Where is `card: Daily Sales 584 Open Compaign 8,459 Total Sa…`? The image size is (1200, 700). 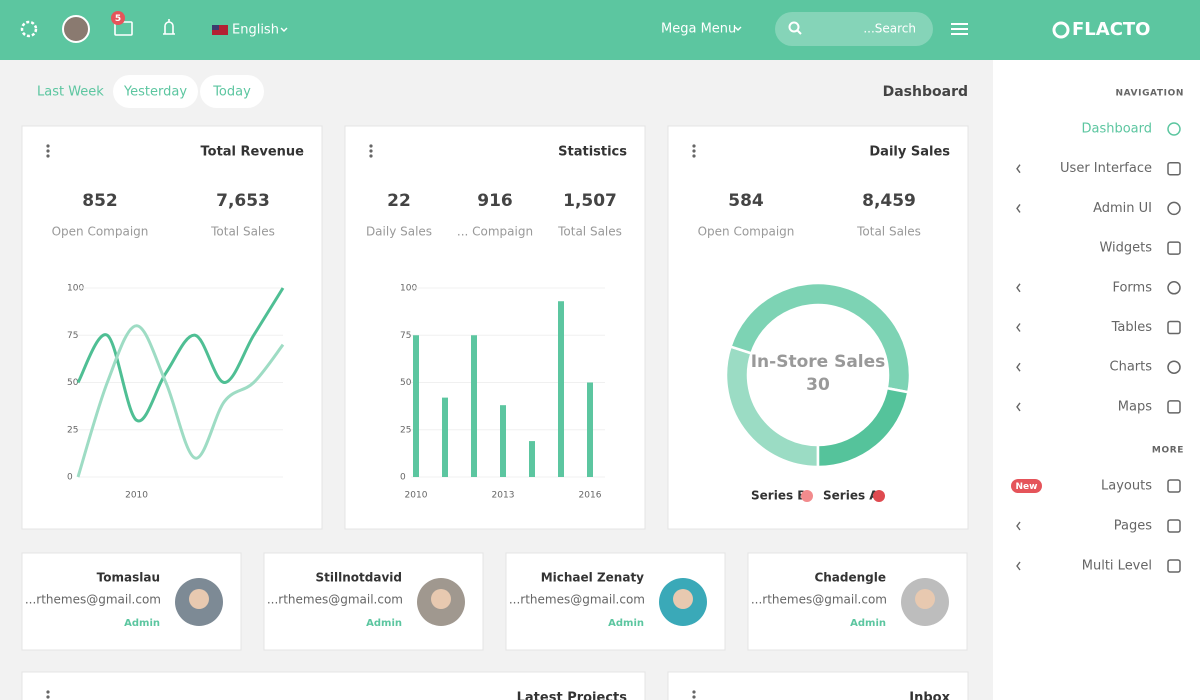
card: Daily Sales 584 Open Compaign 8,459 Total Sa… is located at coordinates (818, 327).